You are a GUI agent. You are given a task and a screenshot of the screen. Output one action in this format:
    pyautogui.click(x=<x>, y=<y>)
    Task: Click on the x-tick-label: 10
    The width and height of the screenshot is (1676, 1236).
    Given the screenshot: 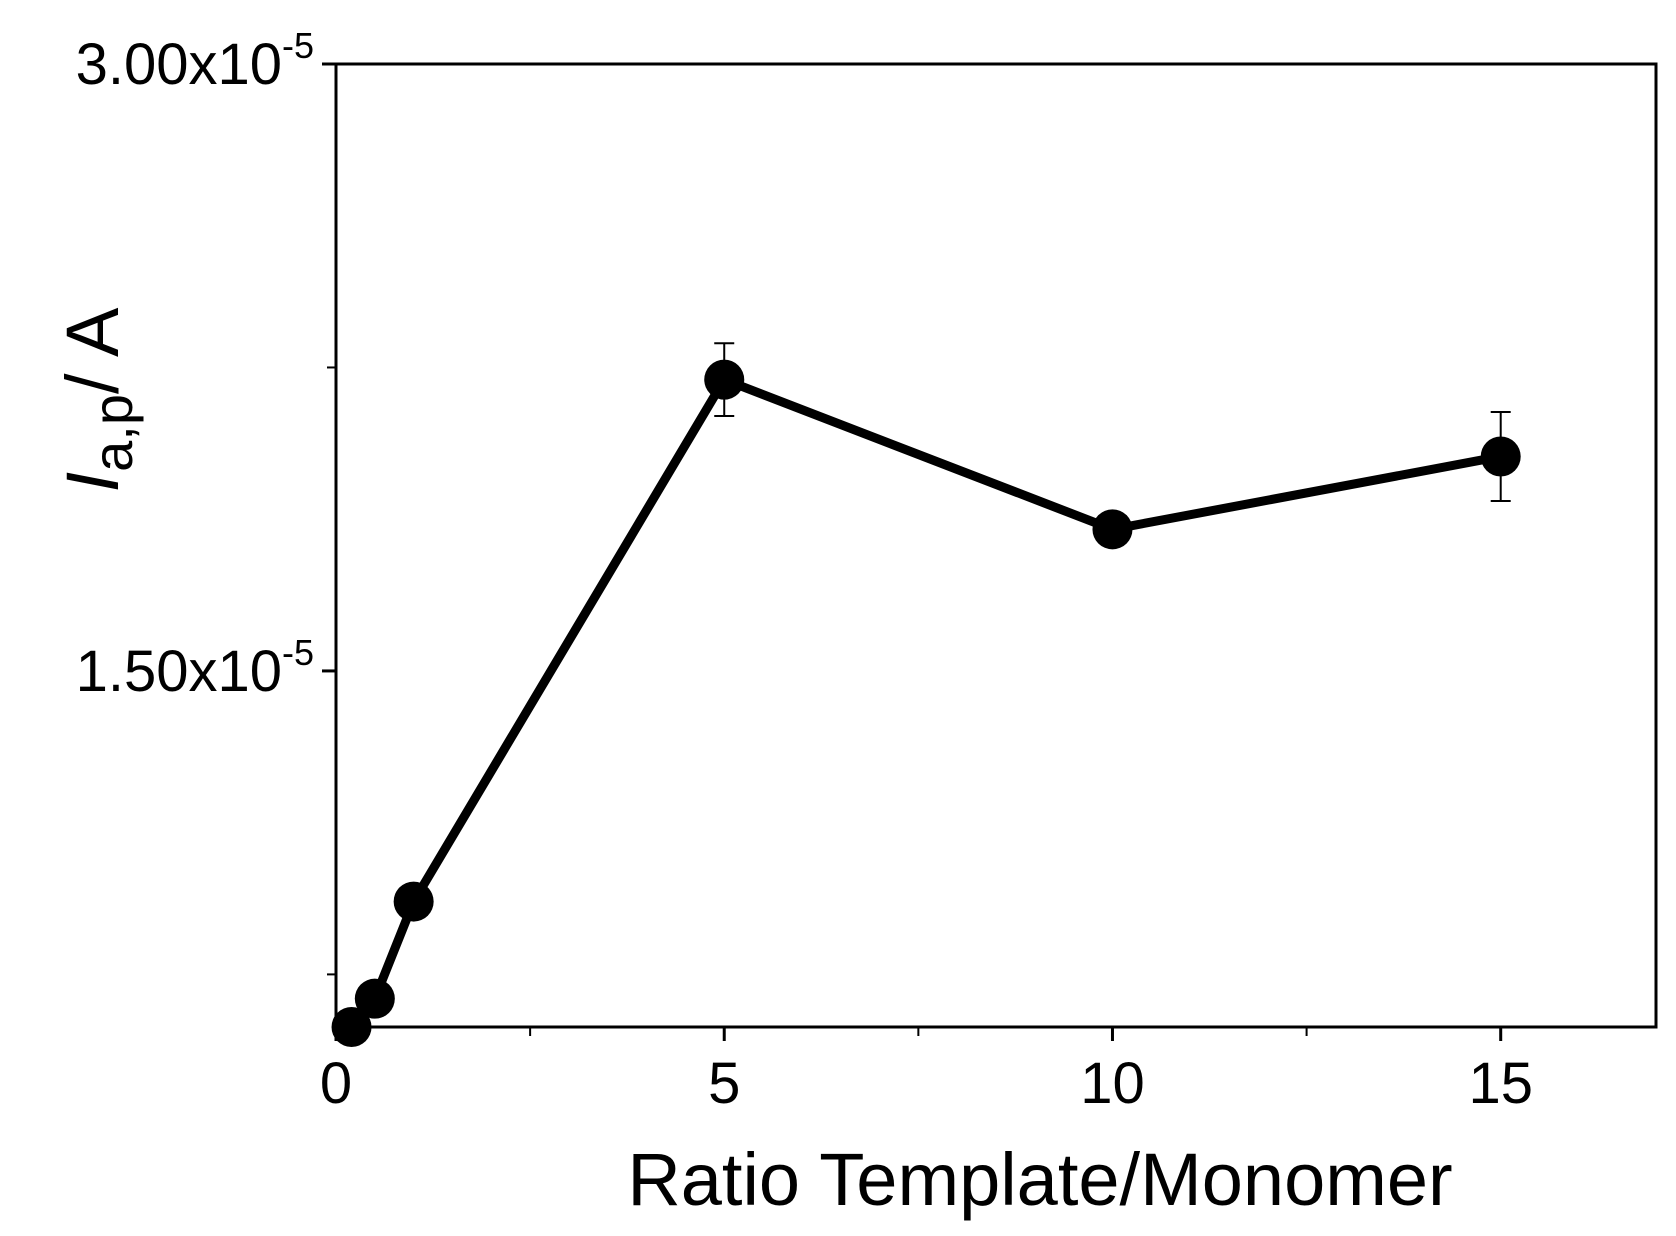 What is the action you would take?
    pyautogui.click(x=1112, y=1083)
    